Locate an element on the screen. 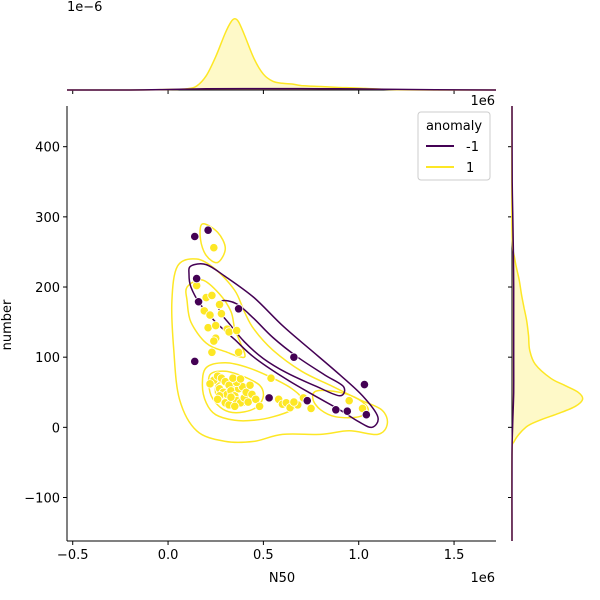 The width and height of the screenshot is (600, 600). marginal-y-curve-pos is located at coordinates (547, 323).